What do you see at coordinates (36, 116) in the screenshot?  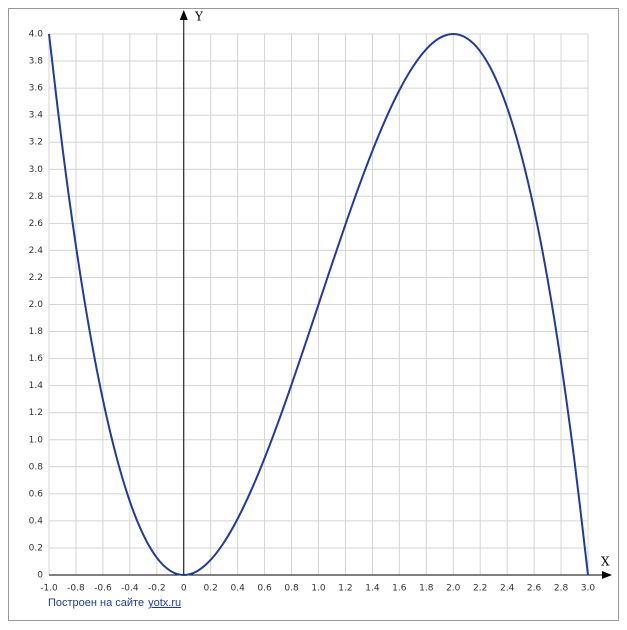 I see `y-tick-label: 3.4` at bounding box center [36, 116].